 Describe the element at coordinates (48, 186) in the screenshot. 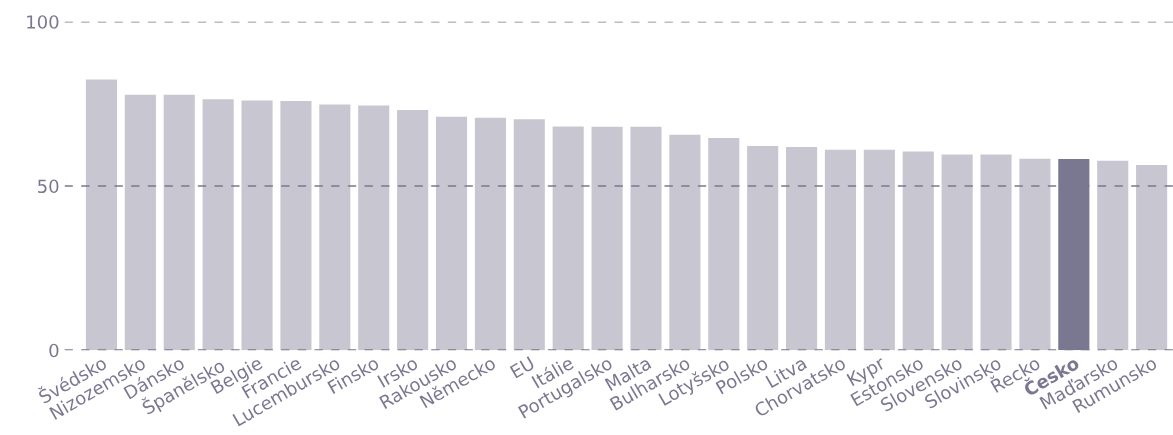

I see `y-tick-label: 50` at that location.